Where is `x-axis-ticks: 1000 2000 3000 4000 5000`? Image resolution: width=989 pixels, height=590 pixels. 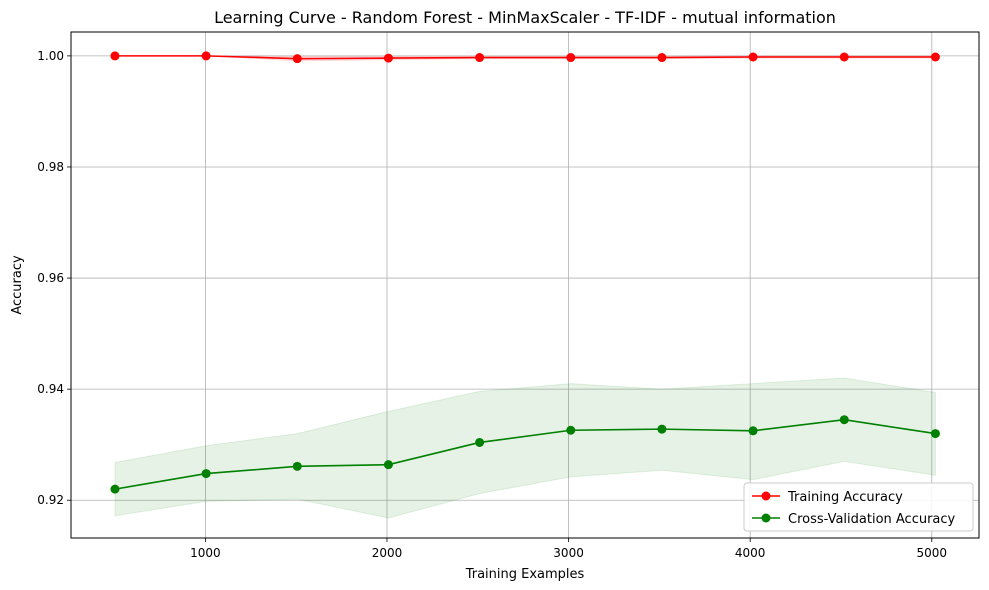 x-axis-ticks: 1000 2000 3000 4000 5000 is located at coordinates (568, 549).